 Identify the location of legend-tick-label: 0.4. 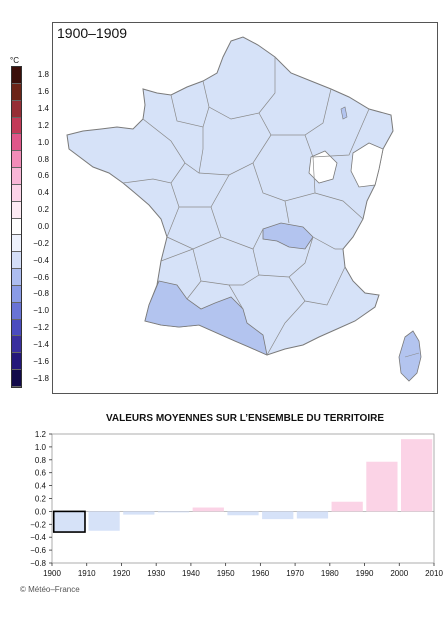
(43, 193).